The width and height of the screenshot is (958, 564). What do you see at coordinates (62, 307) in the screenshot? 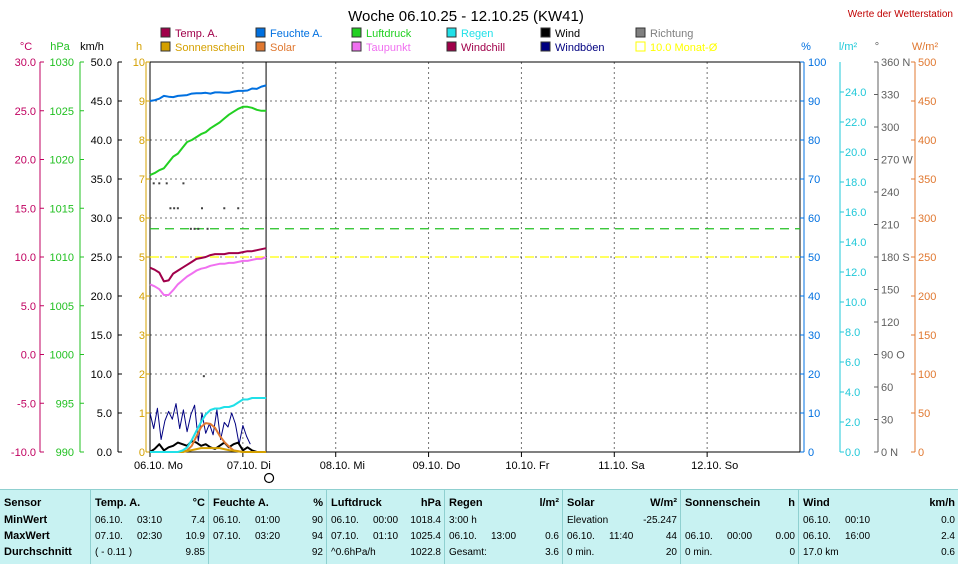
I see `axis-tick-label-pressure: 1005` at bounding box center [62, 307].